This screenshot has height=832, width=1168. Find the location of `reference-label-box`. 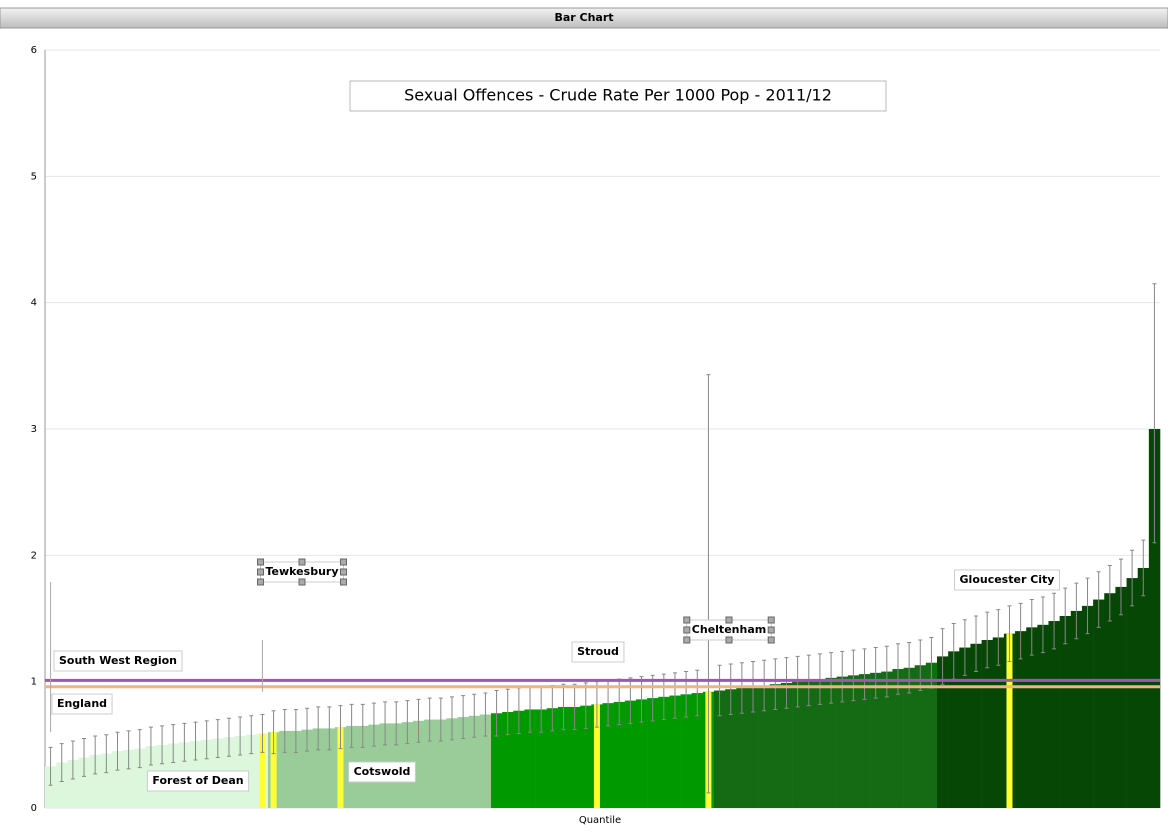

reference-label-box is located at coordinates (118, 661).